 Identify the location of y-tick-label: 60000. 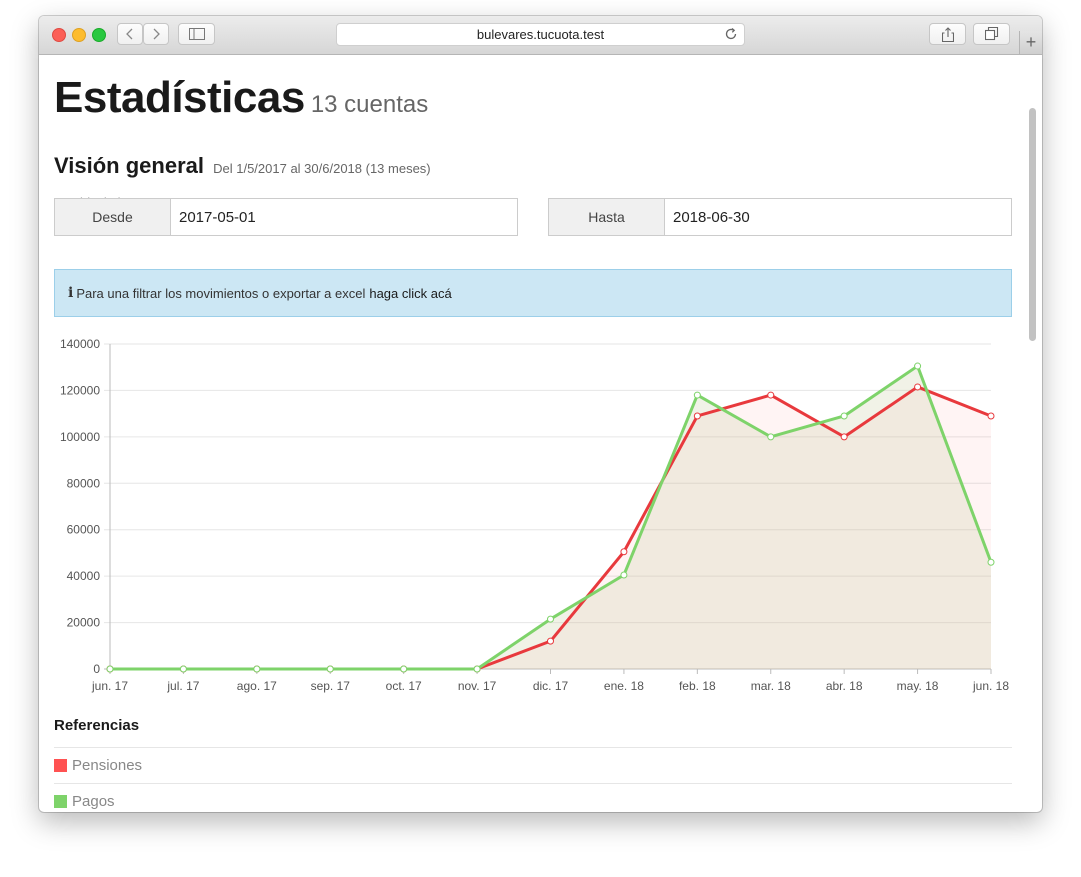
(84, 530).